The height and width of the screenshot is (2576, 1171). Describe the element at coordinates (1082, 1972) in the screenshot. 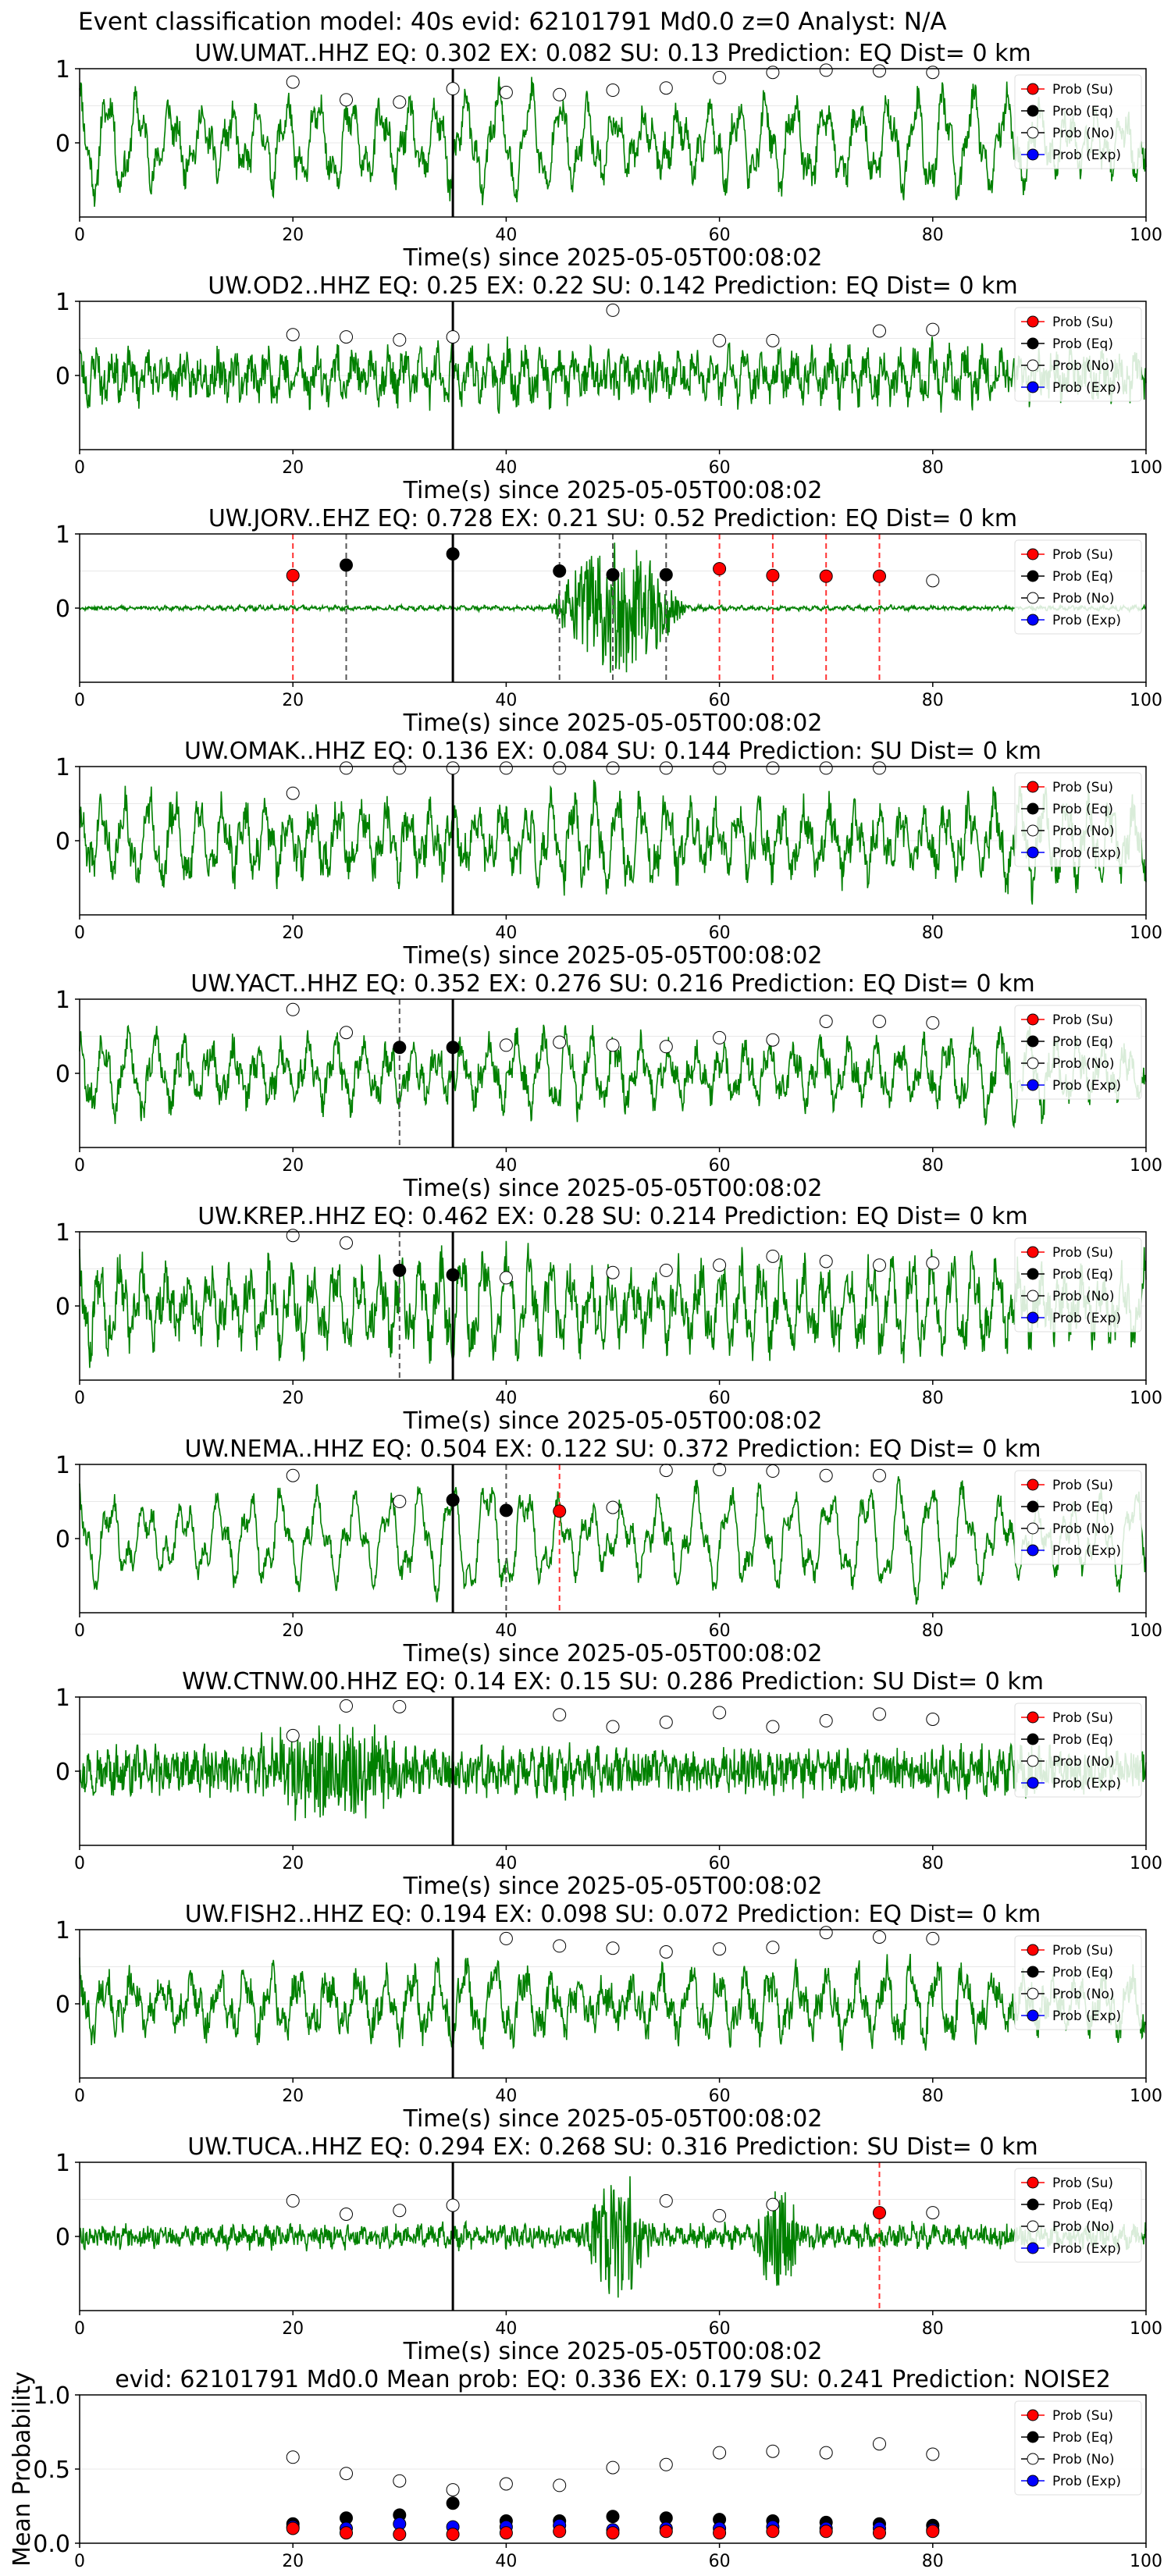

I see `legend-label: Prob (Eq)` at that location.